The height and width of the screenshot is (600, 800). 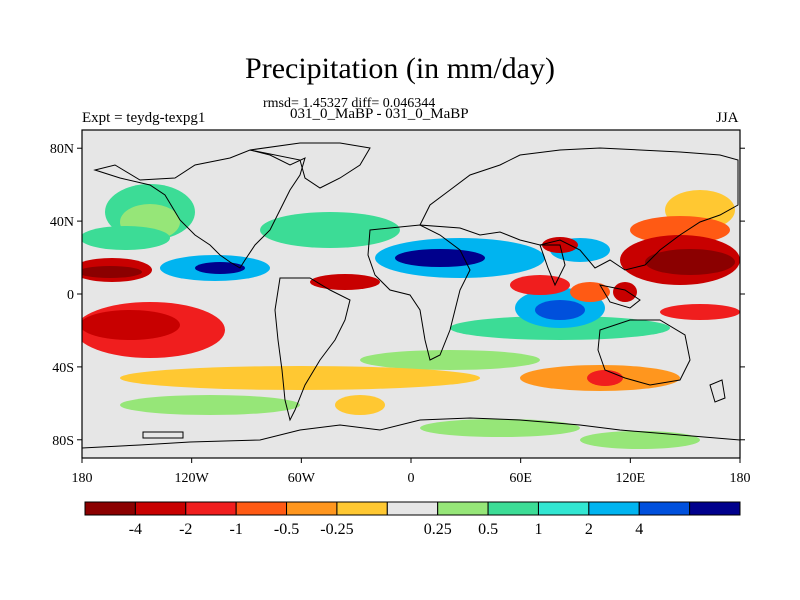 I want to click on season-label: JJA, so click(x=727, y=118).